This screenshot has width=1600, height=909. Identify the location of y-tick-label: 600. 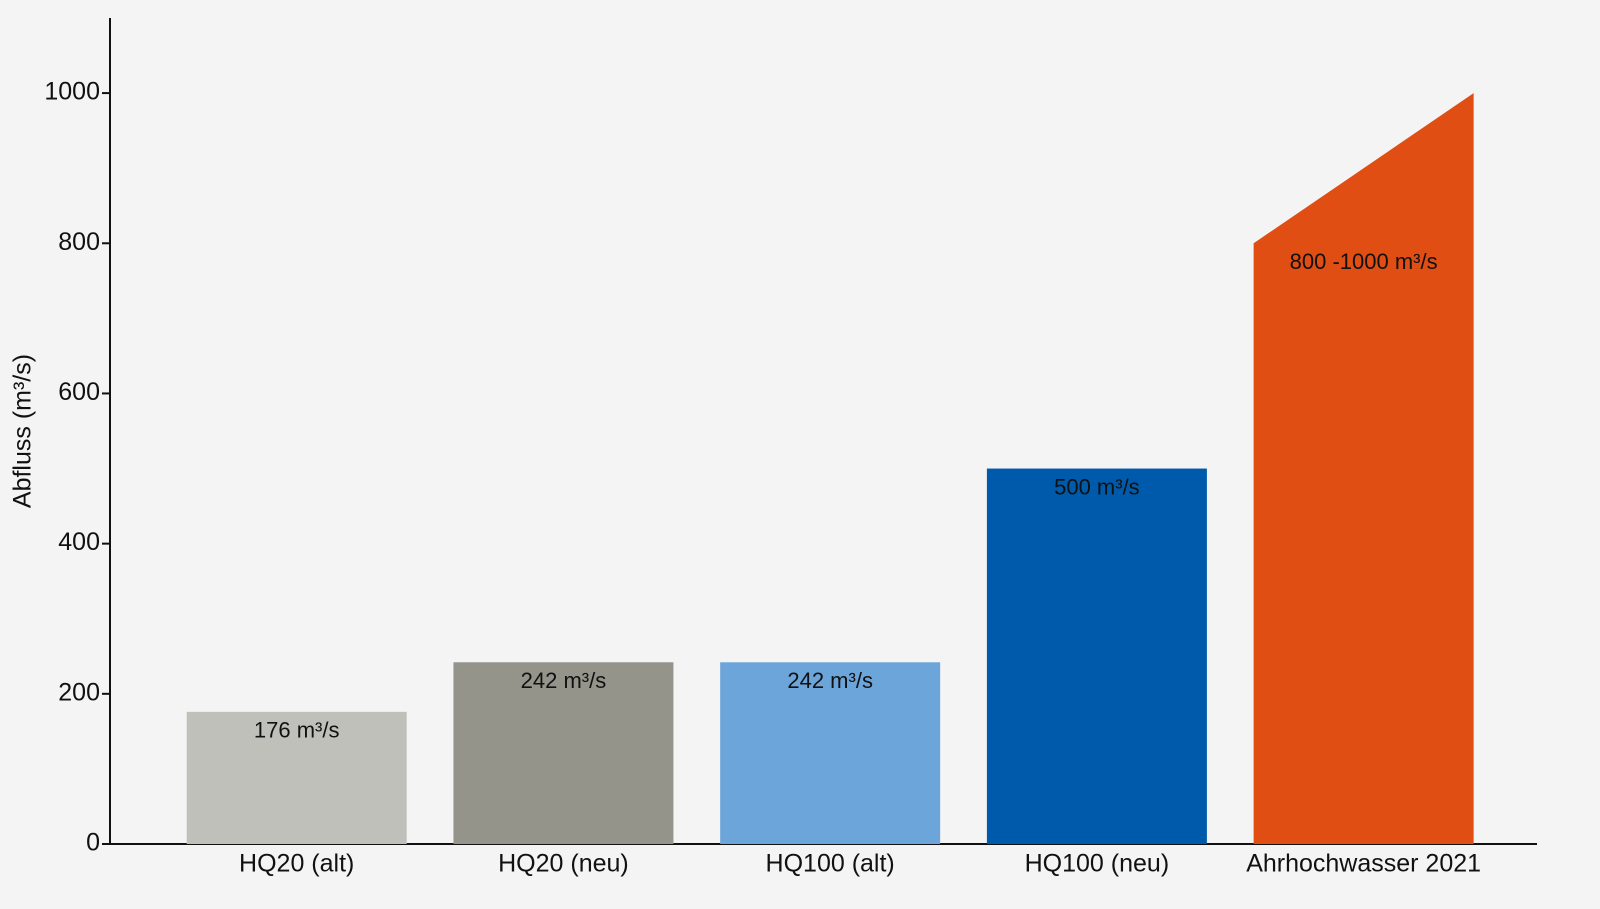
(79, 392).